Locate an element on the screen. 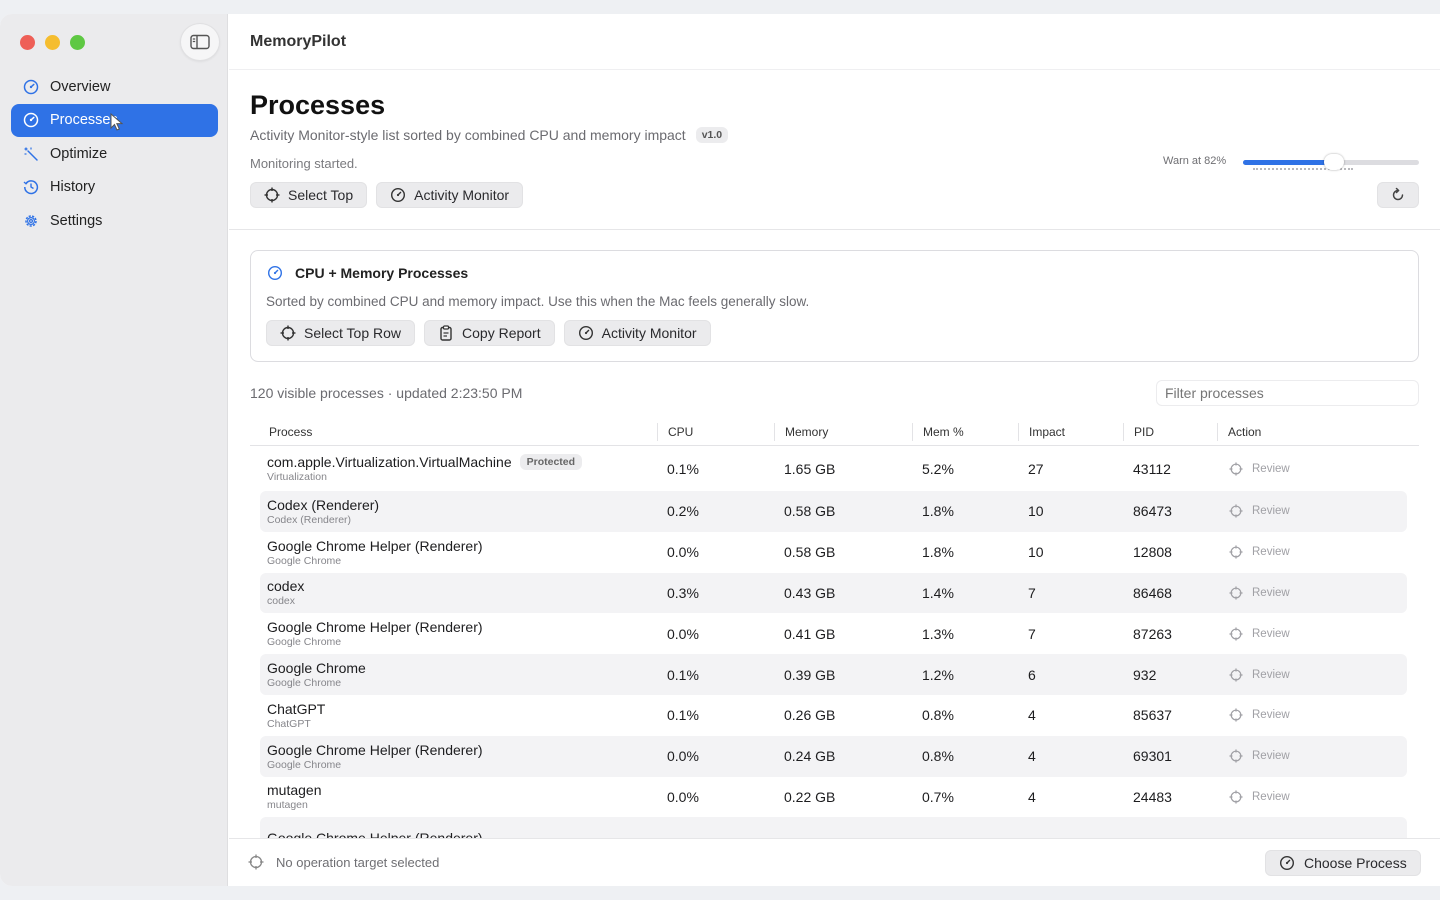  version-badge: v1.0 is located at coordinates (712, 135).